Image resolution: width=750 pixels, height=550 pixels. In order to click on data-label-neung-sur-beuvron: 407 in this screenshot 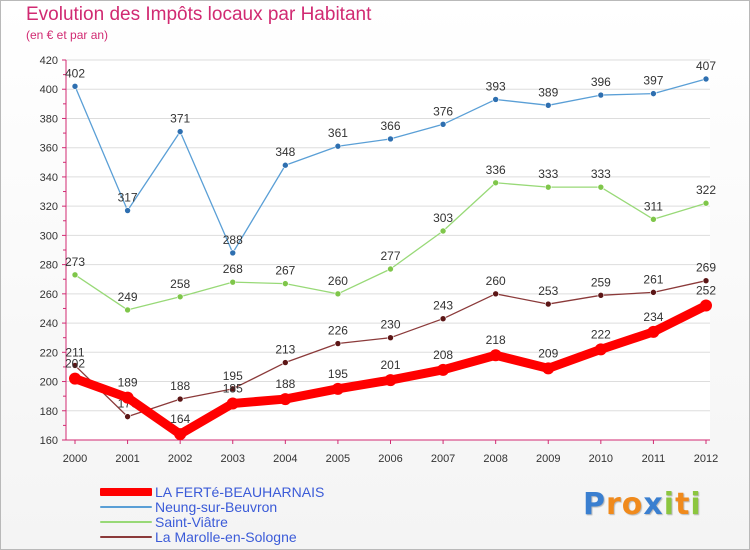, I will do `click(706, 66)`.